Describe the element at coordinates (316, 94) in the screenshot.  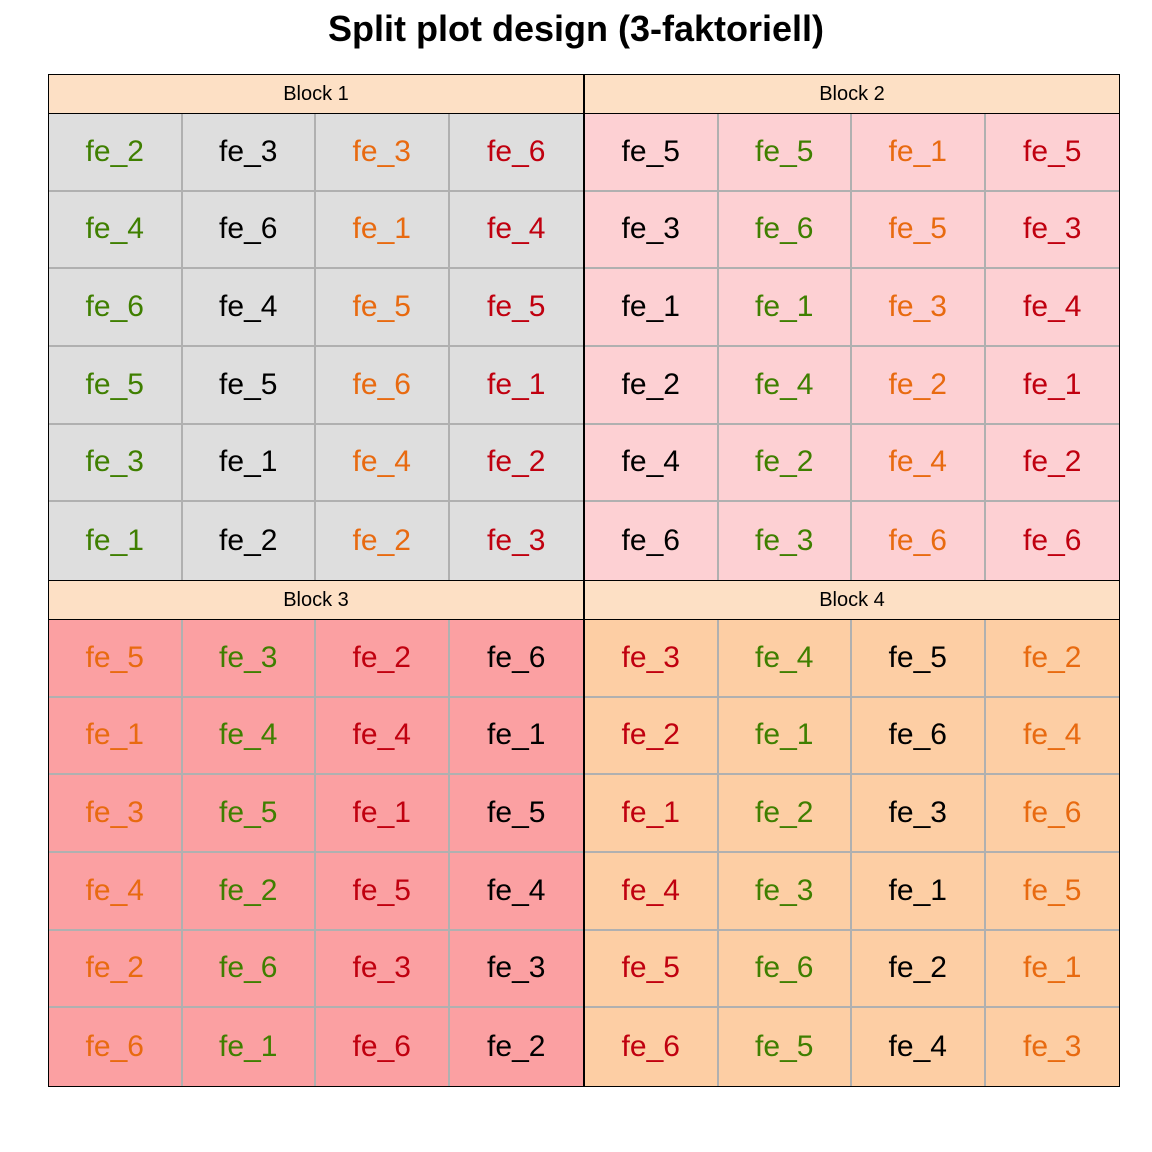
I see `block-label: Block 1` at that location.